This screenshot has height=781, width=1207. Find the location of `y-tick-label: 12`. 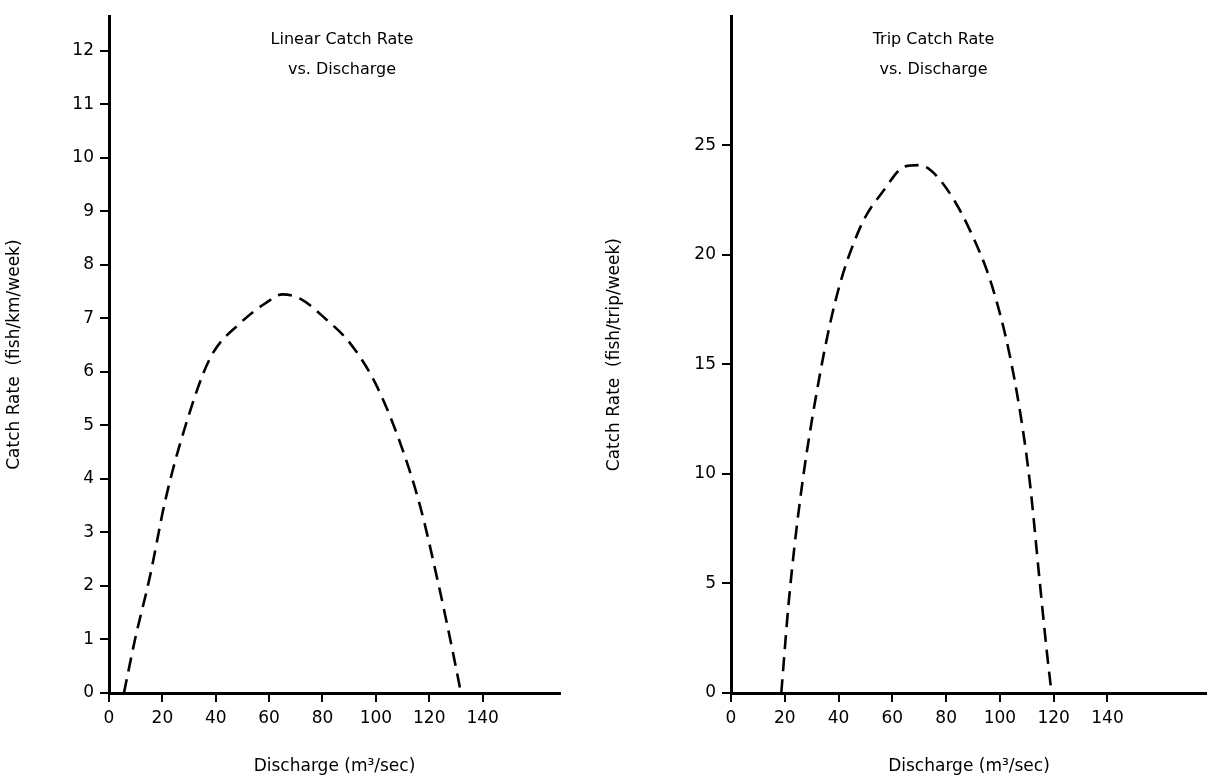

y-tick-label: 12 is located at coordinates (83, 49).